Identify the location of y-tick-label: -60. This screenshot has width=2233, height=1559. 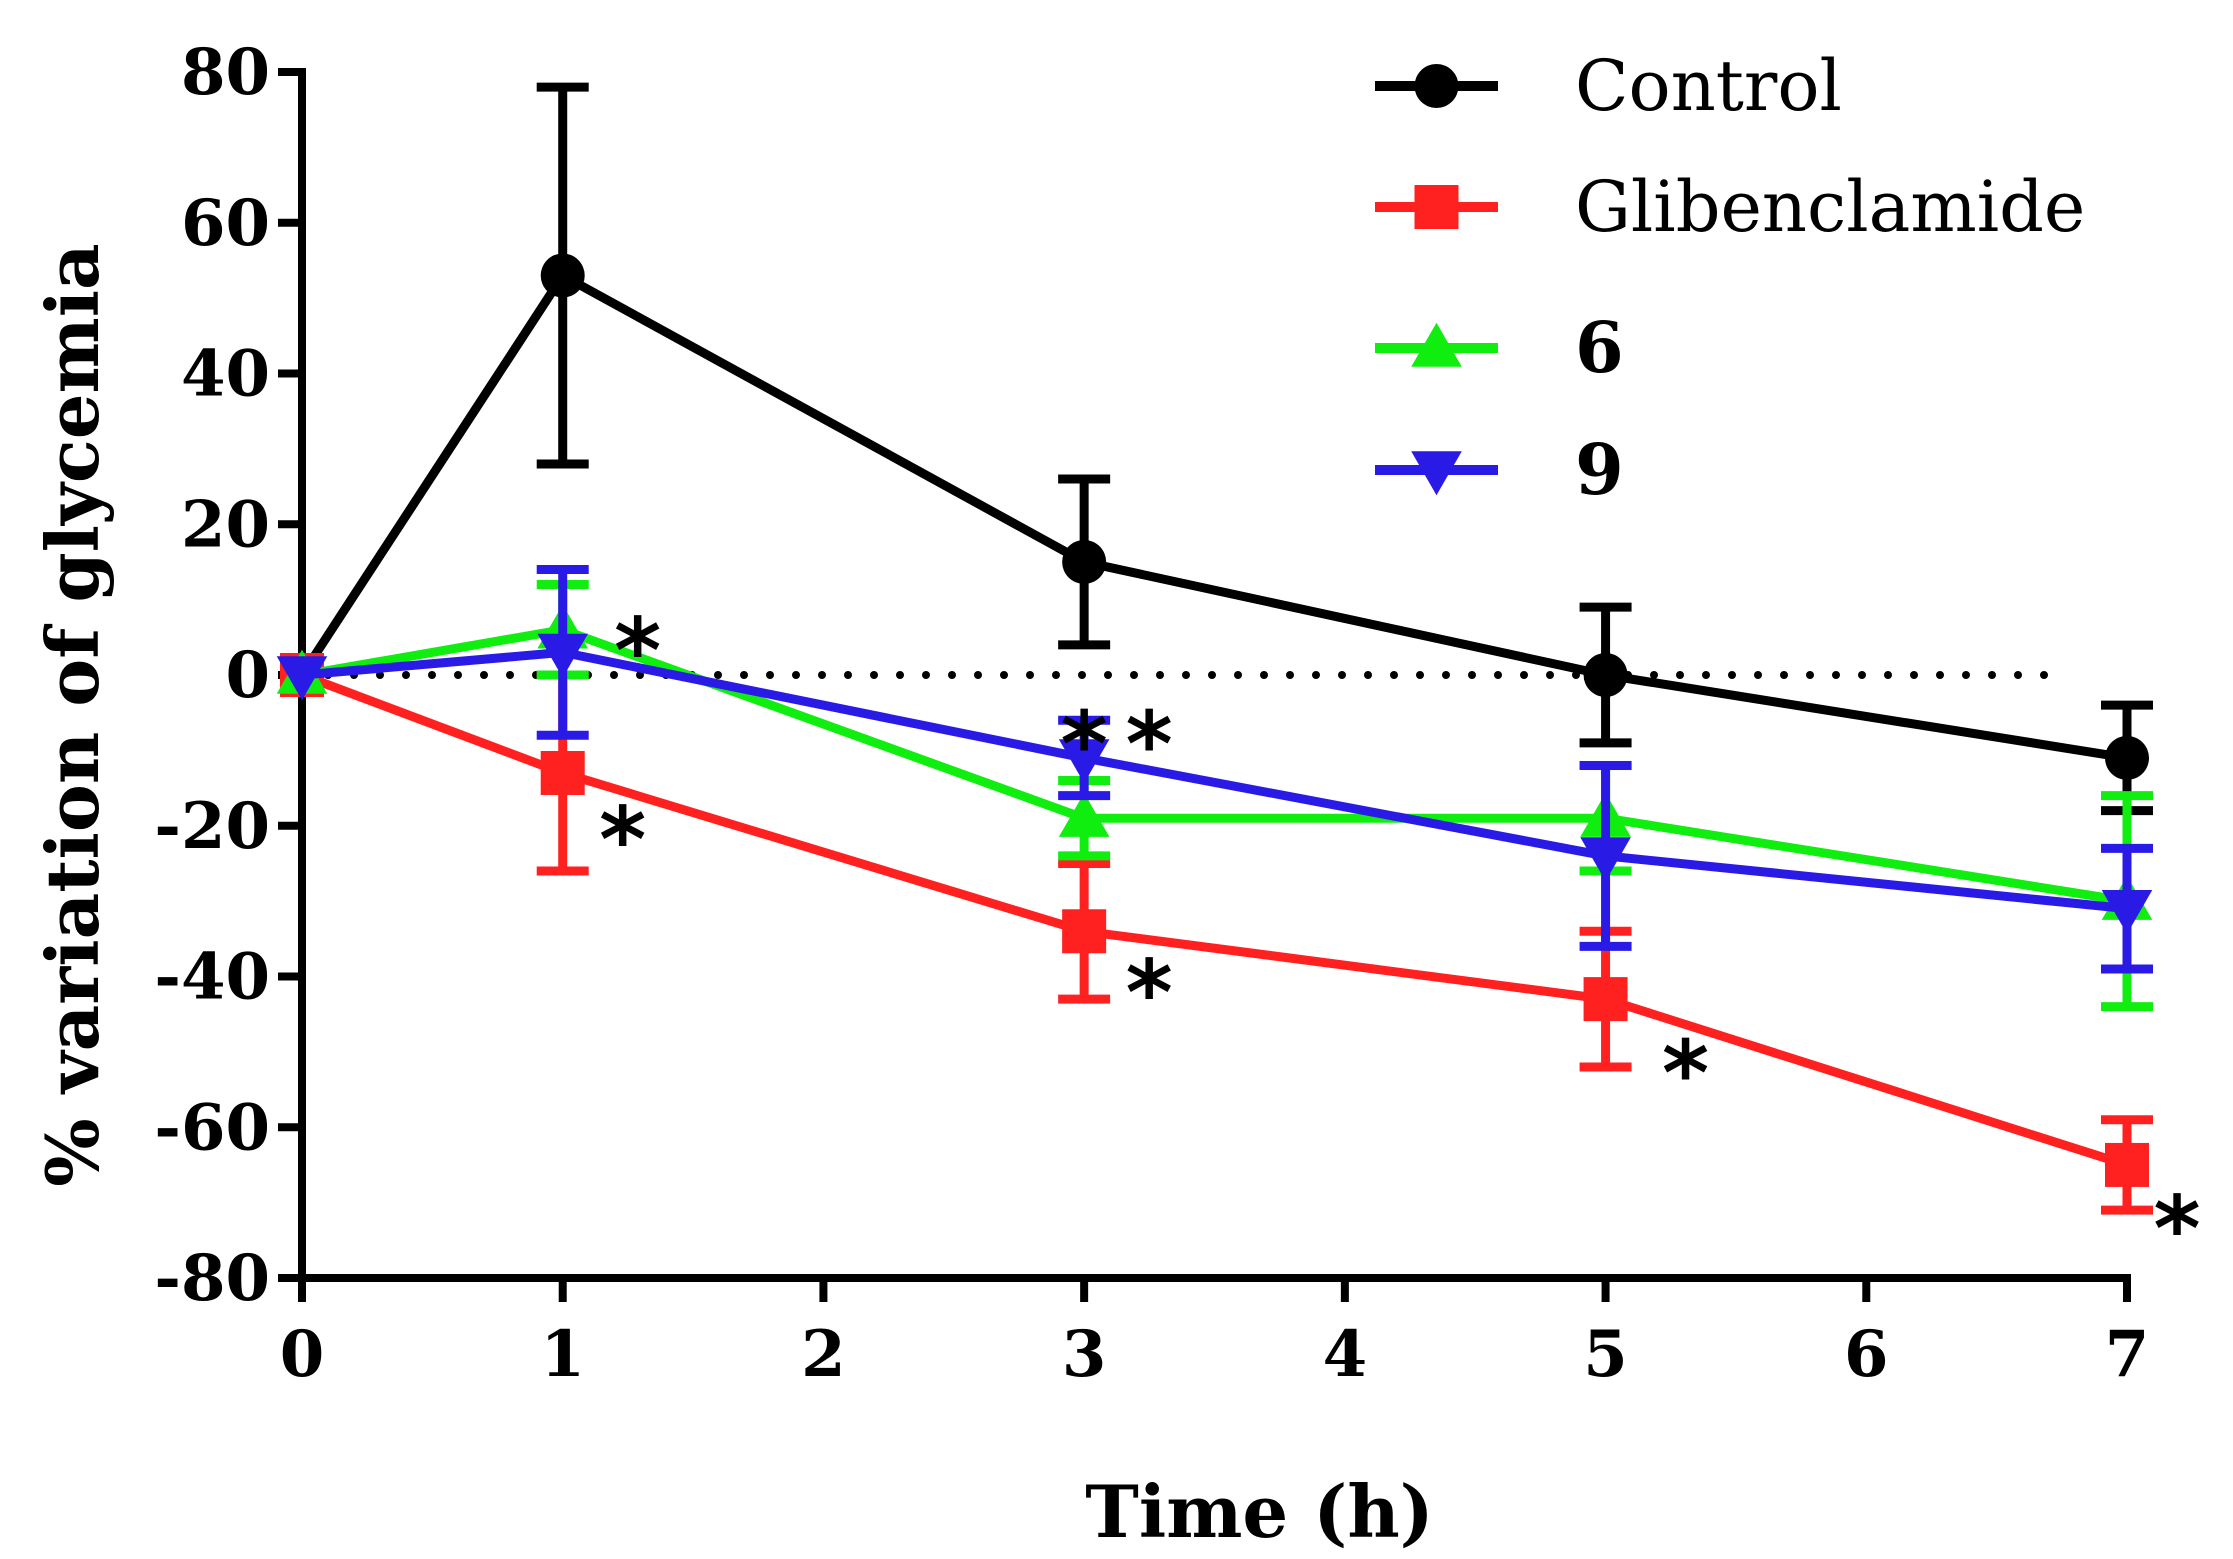
(212, 1127).